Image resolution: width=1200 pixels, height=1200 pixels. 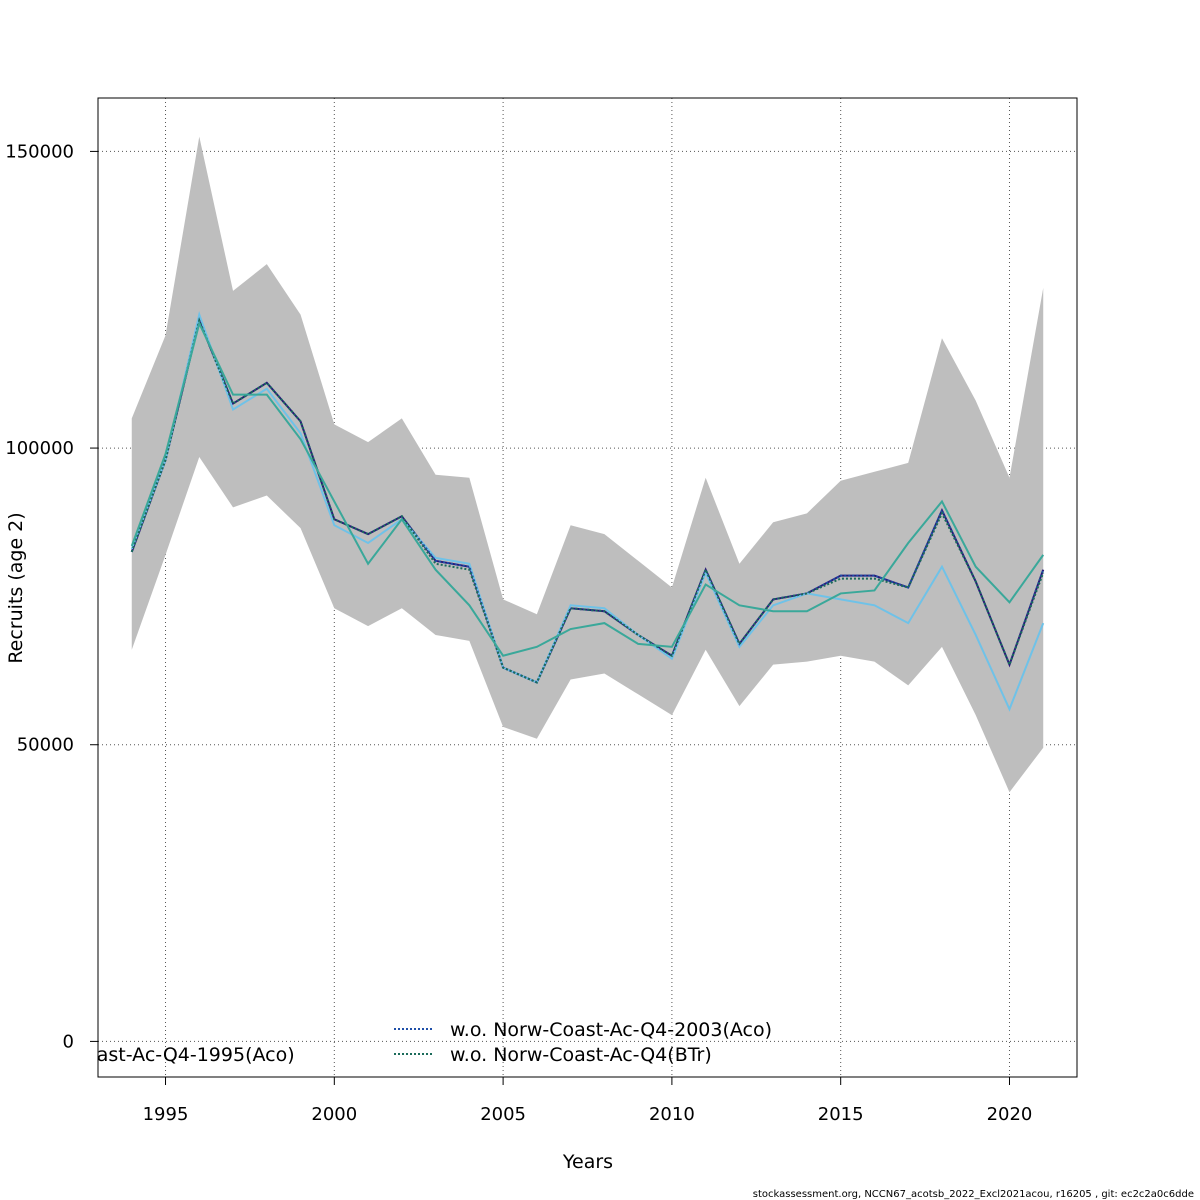 What do you see at coordinates (68, 1041) in the screenshot?
I see `y-tick-label-0: 0` at bounding box center [68, 1041].